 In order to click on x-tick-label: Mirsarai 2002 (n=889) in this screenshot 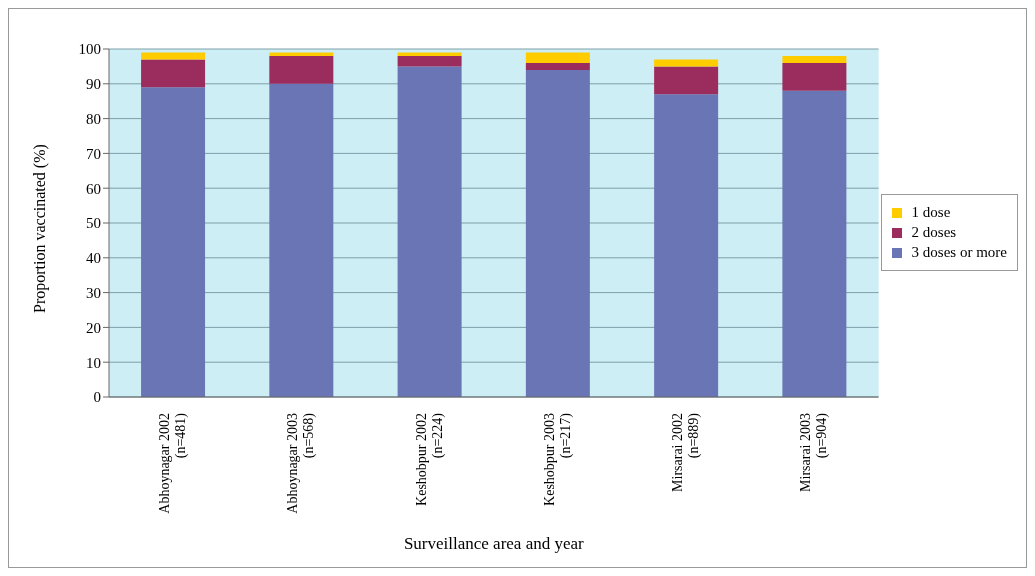, I will do `click(686, 452)`.